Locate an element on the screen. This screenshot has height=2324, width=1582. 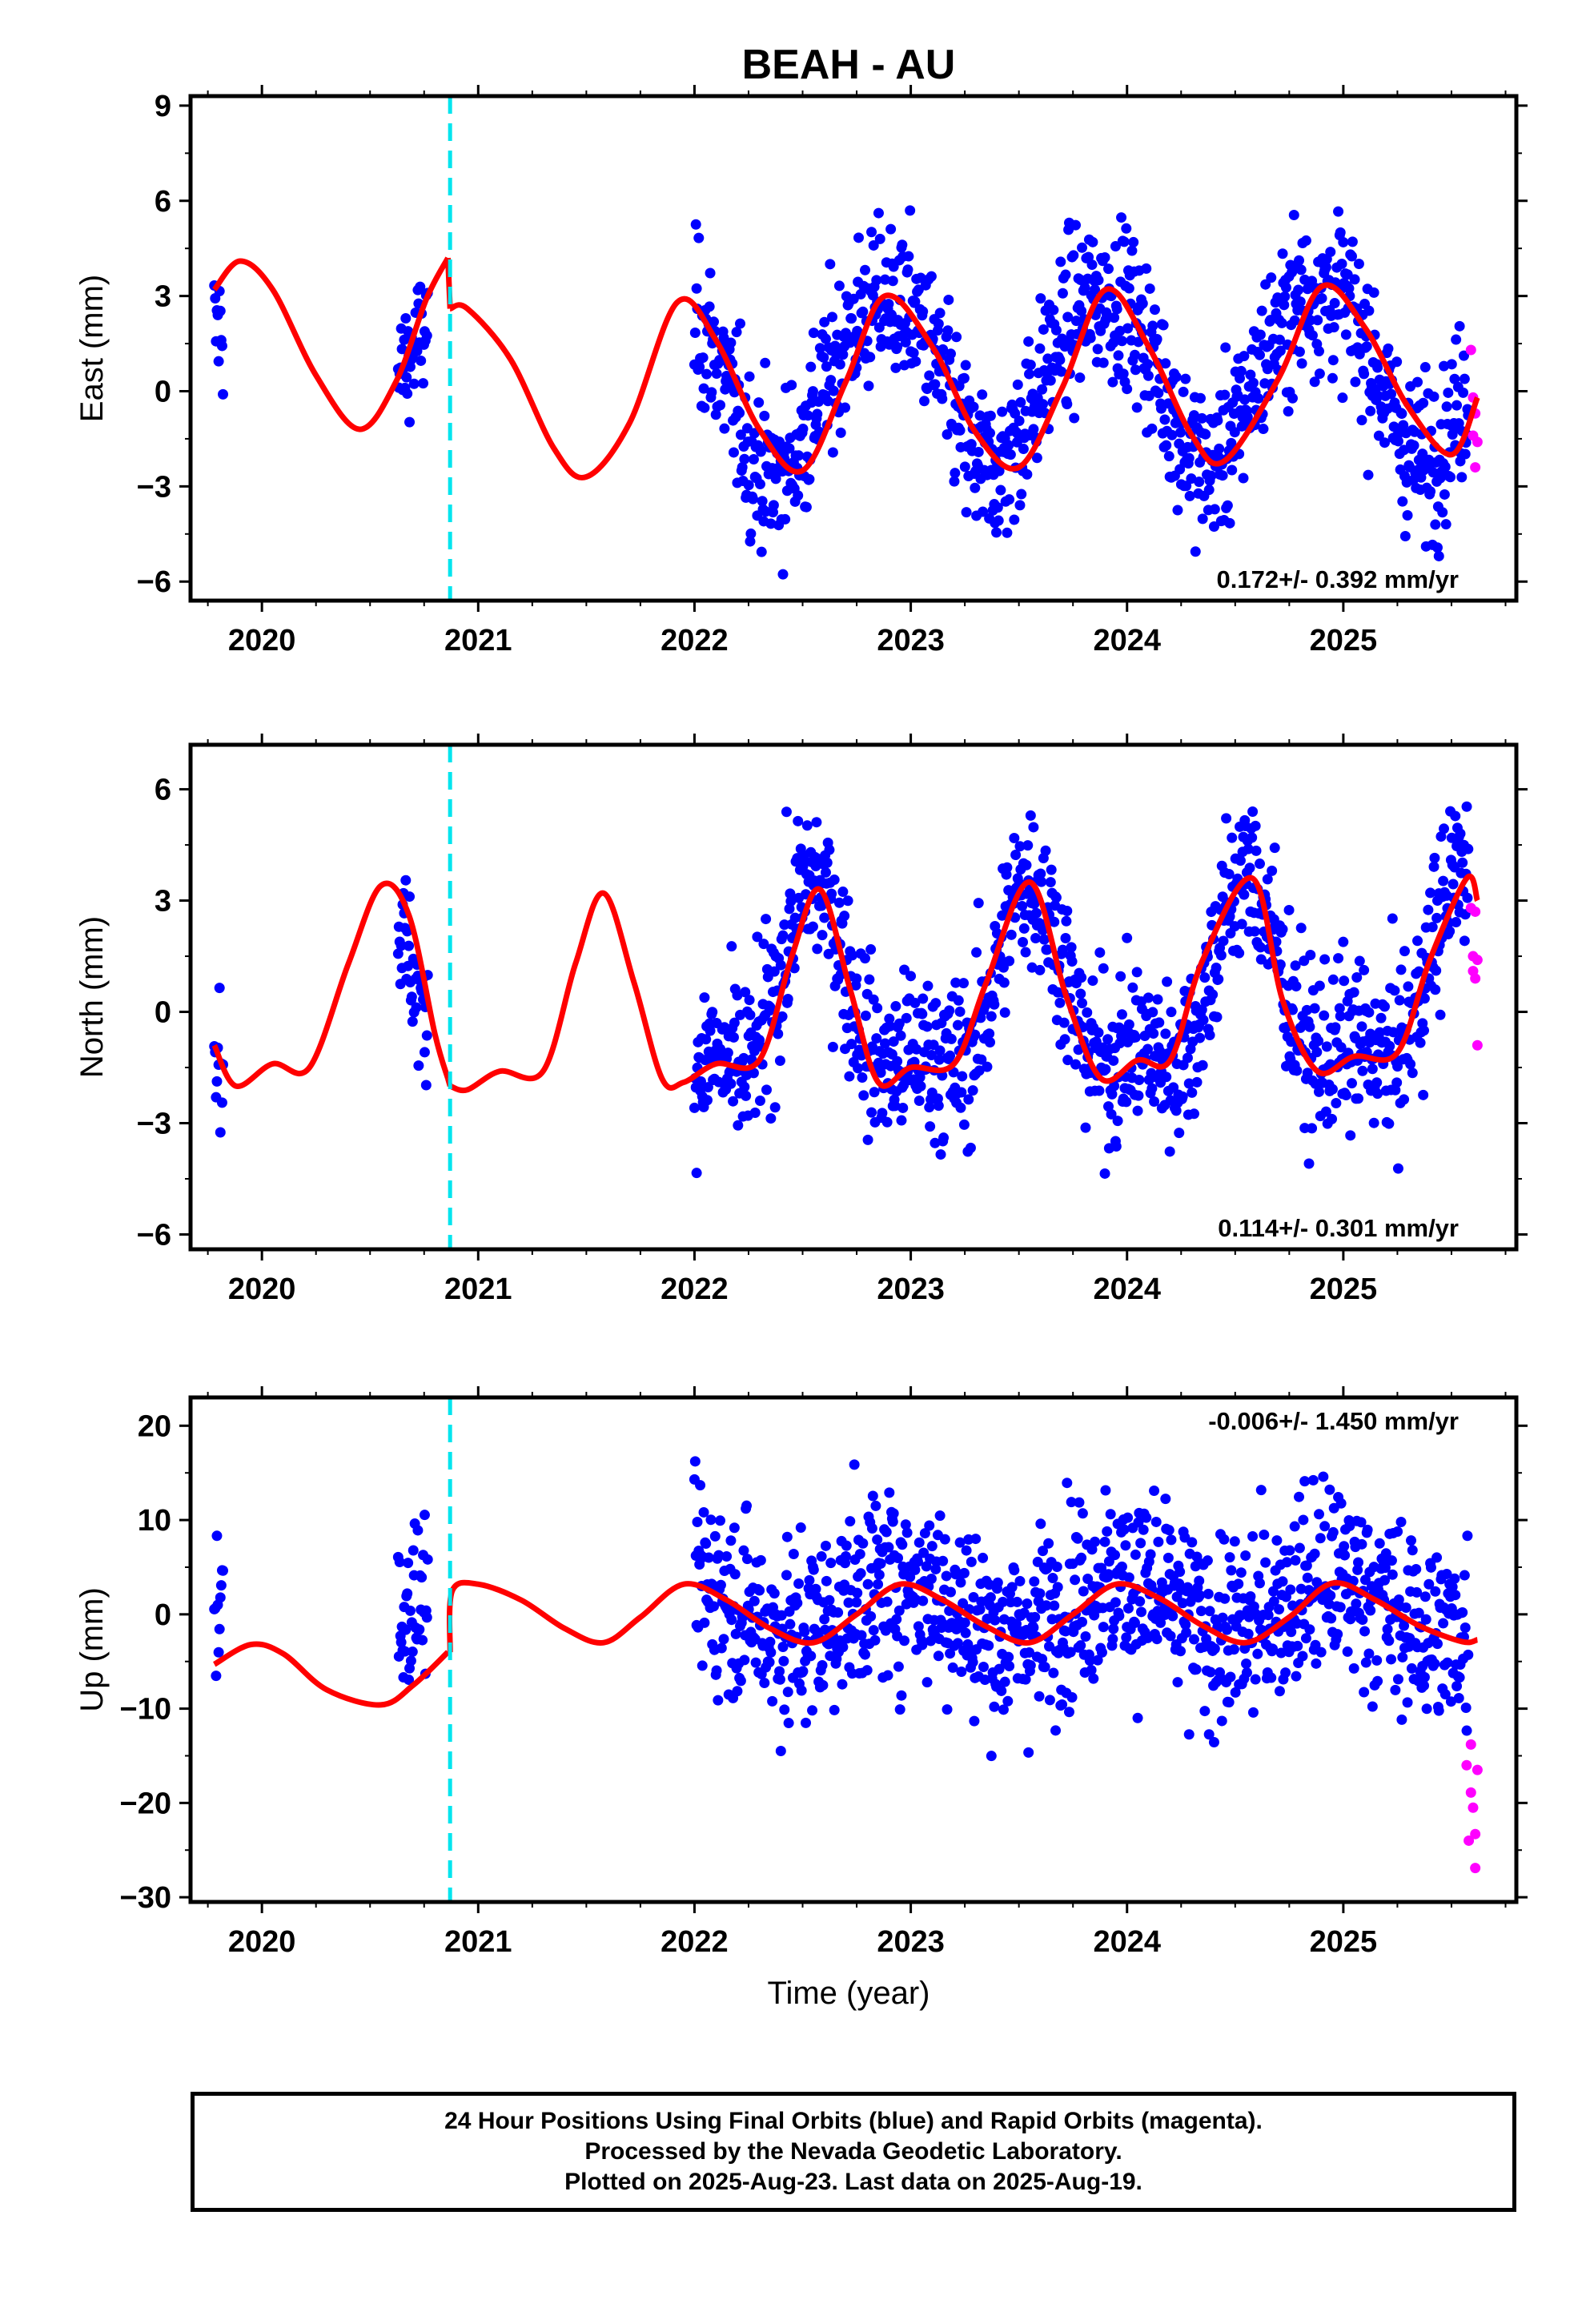
x-tick-label: 2021 is located at coordinates (478, 640).